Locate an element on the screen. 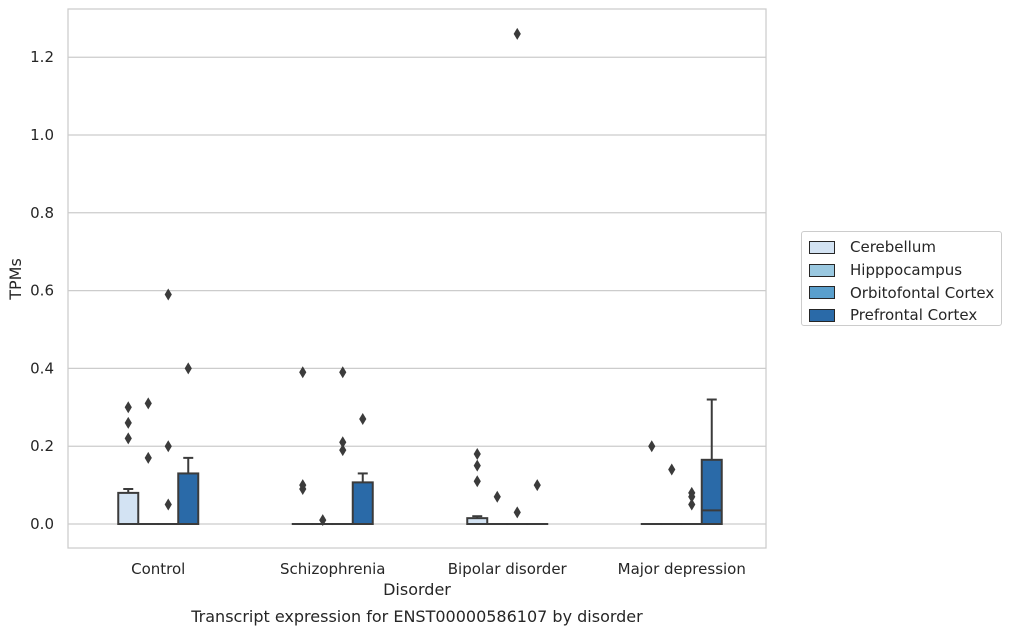 The width and height of the screenshot is (1014, 634). y-tick-label: 0.6 is located at coordinates (42, 291).